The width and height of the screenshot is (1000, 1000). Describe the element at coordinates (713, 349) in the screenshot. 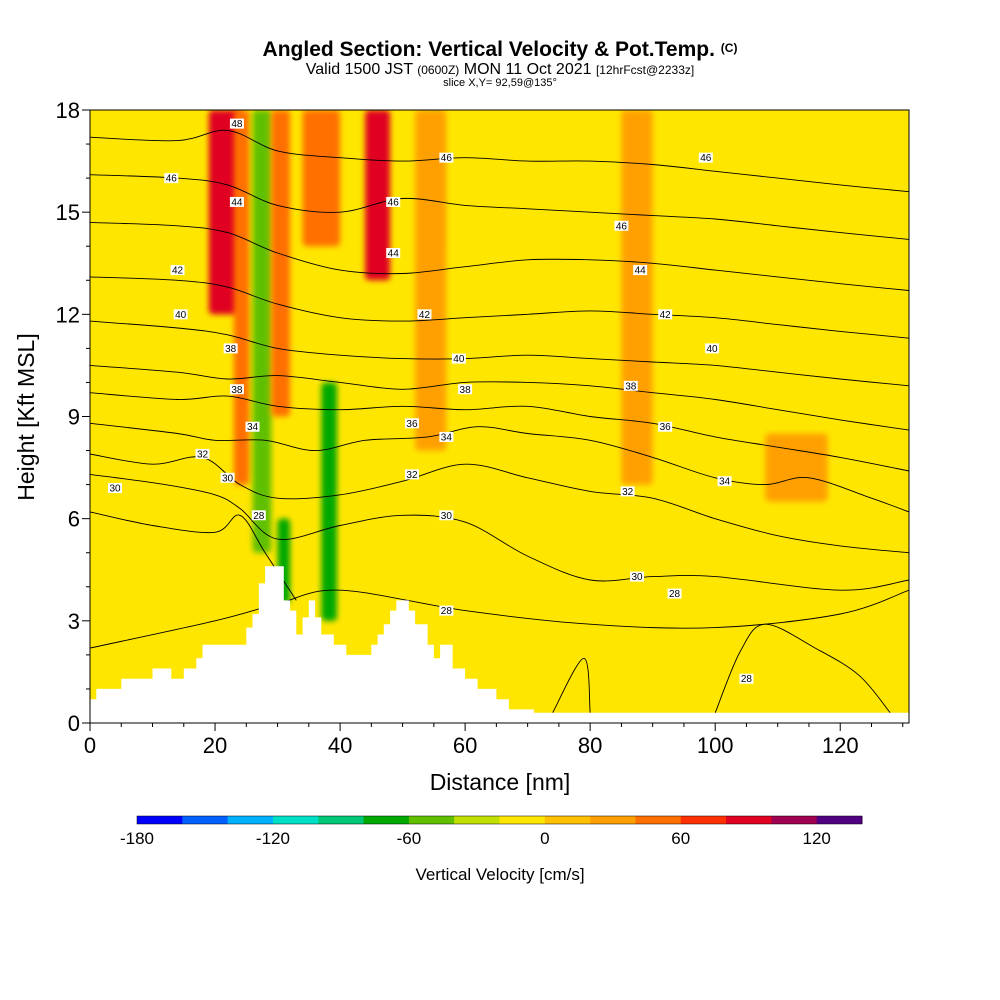

I see `contour-label: 40` at that location.